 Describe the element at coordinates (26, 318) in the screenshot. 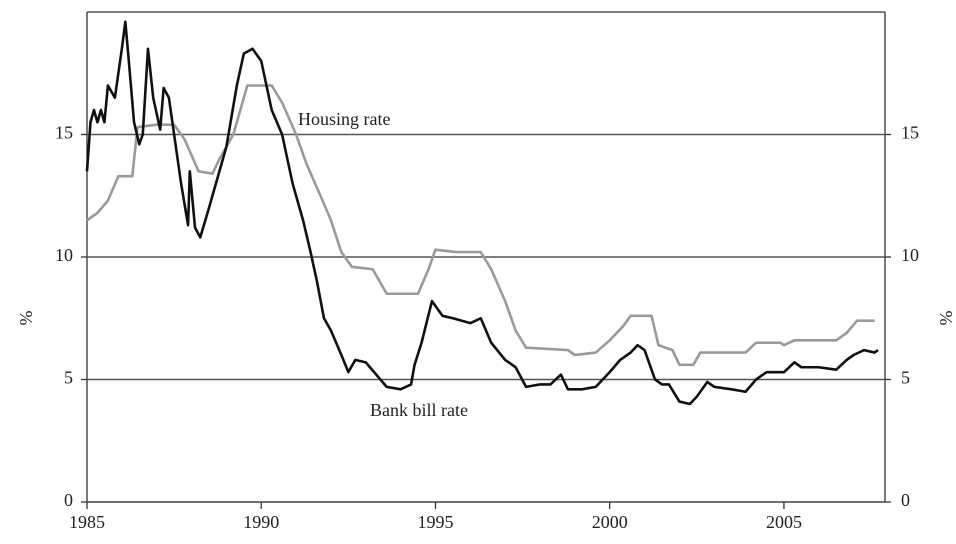

I see `y-axis-label: %` at that location.